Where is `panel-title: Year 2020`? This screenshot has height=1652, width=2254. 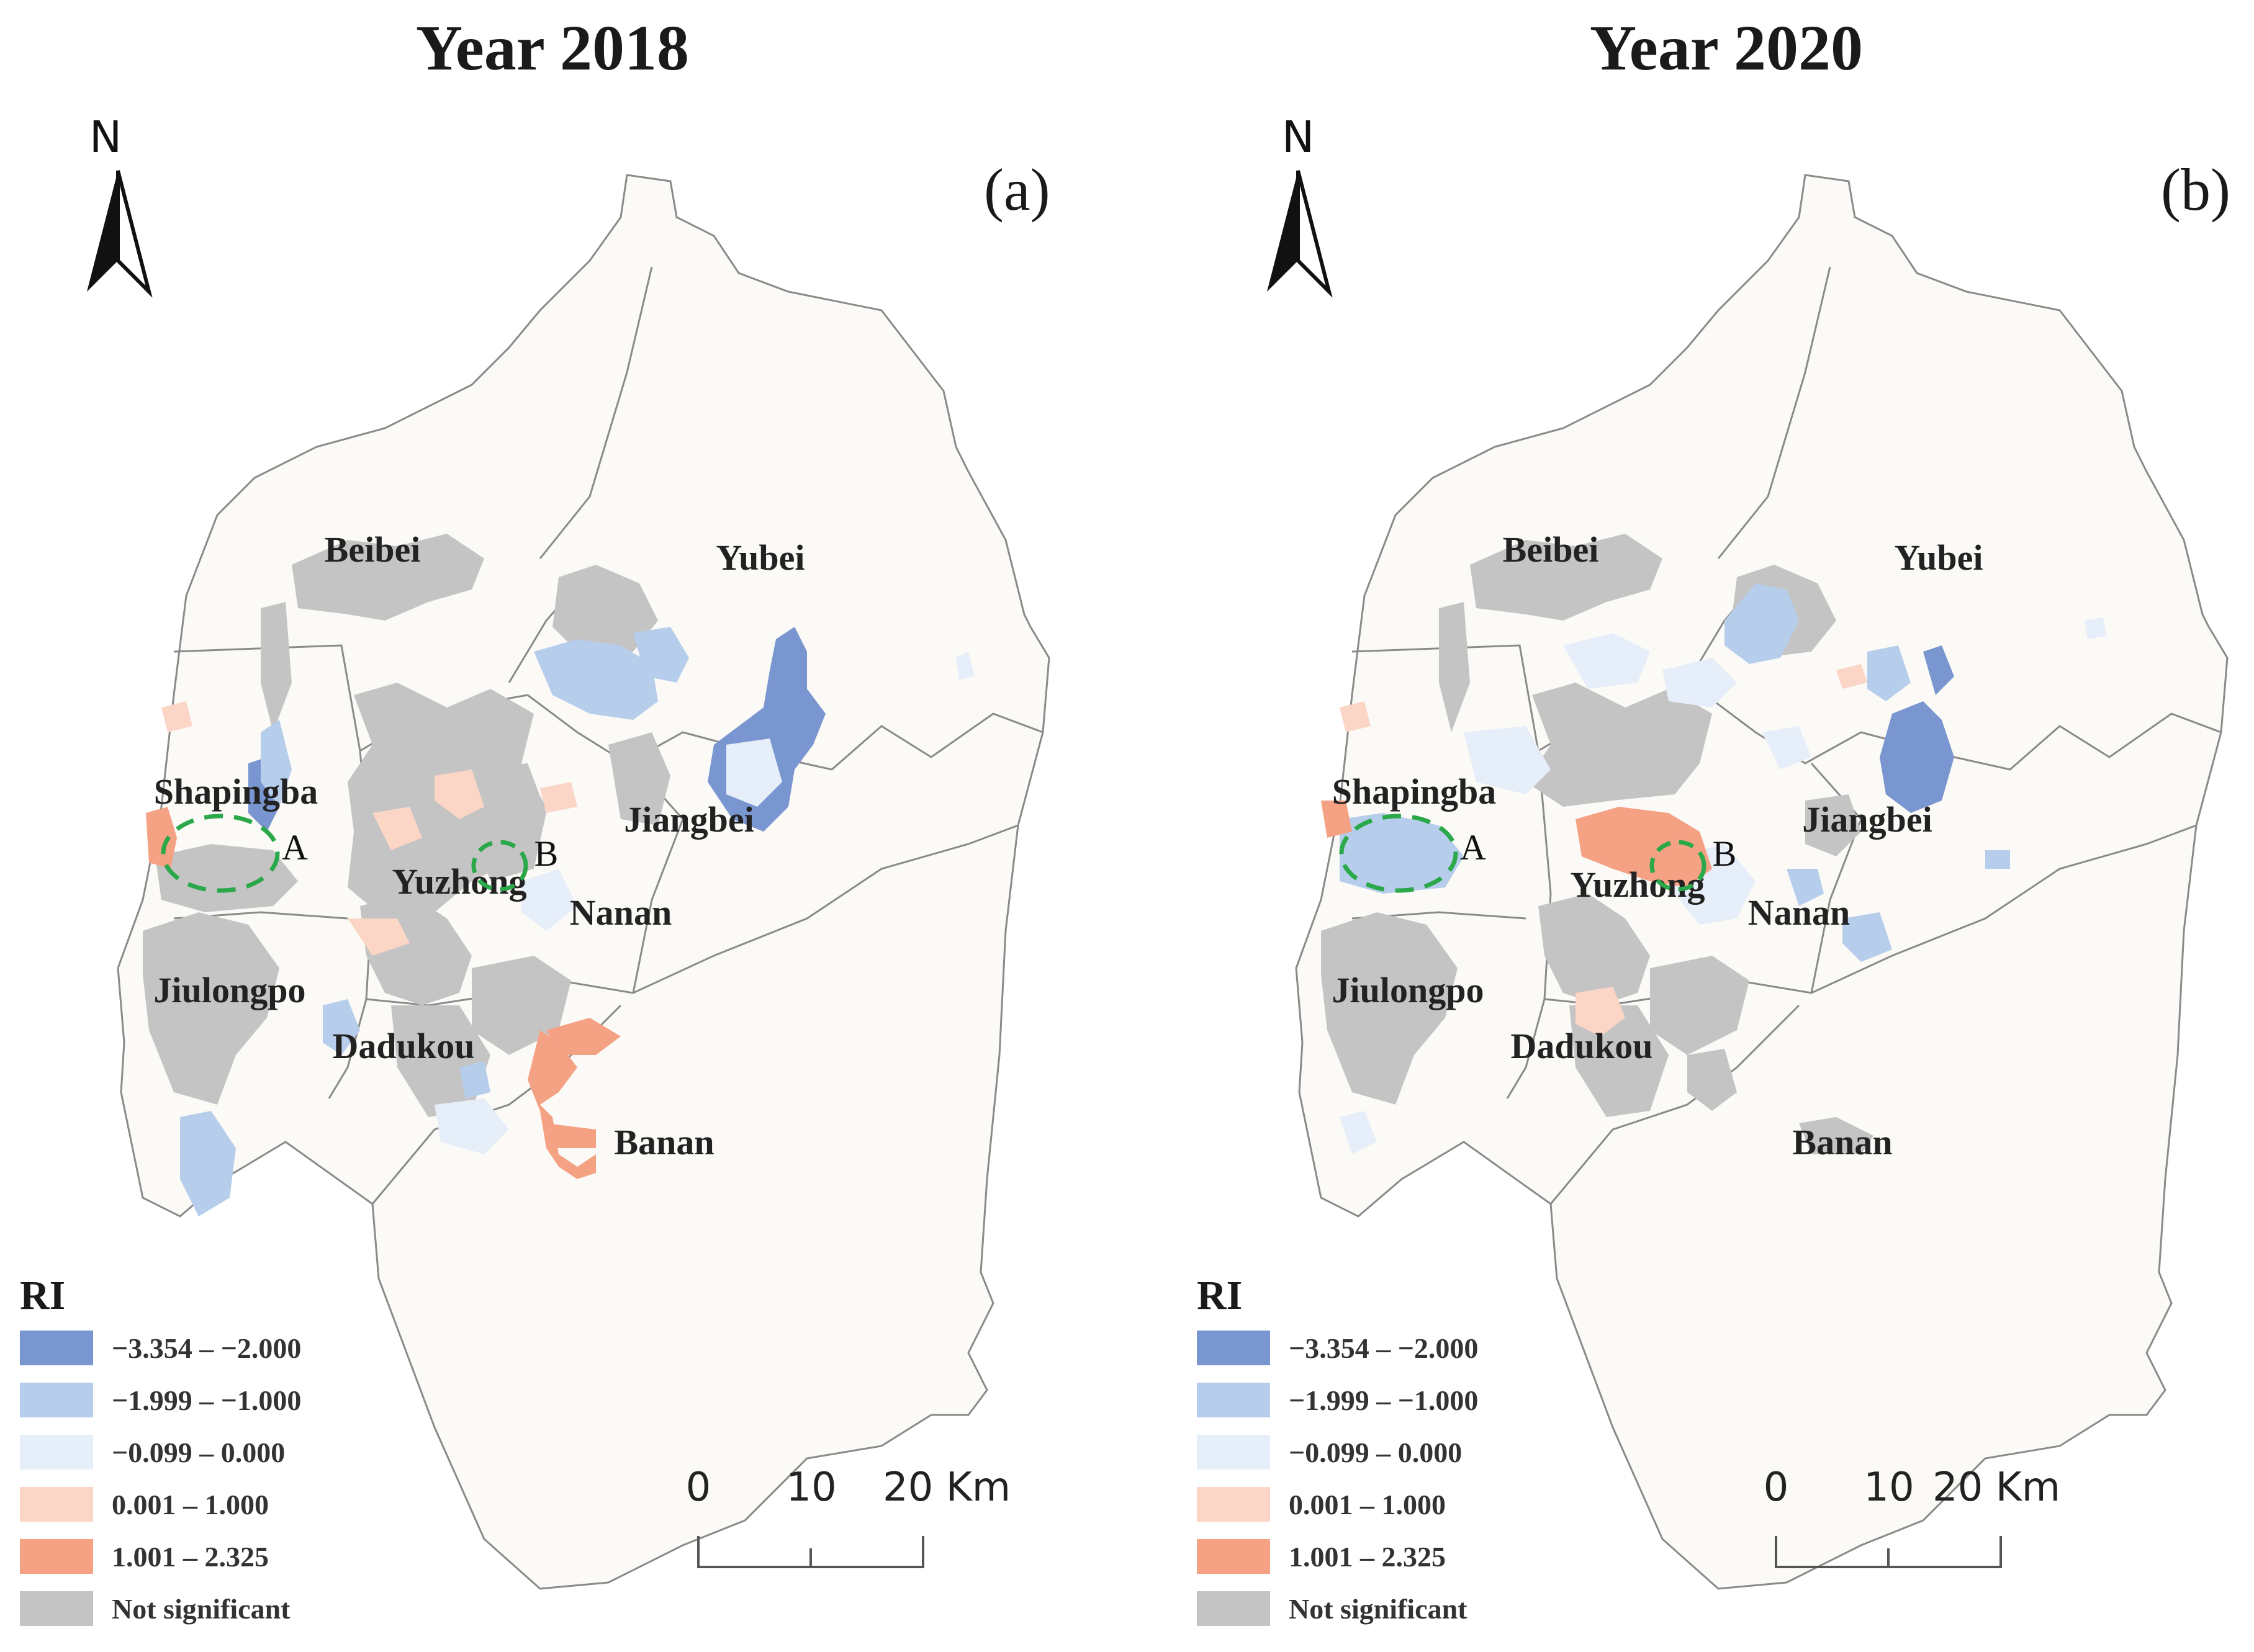 panel-title: Year 2020 is located at coordinates (1726, 48).